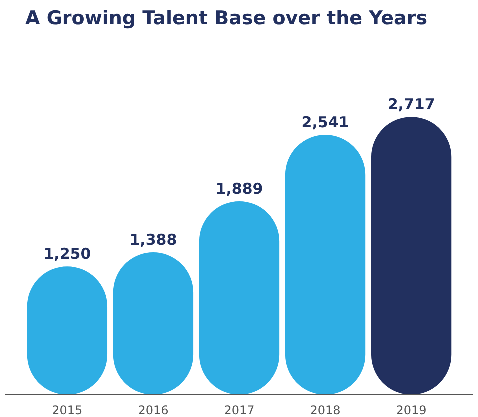 This screenshot has width=478, height=417. I want to click on data-label: 1,889, so click(240, 189).